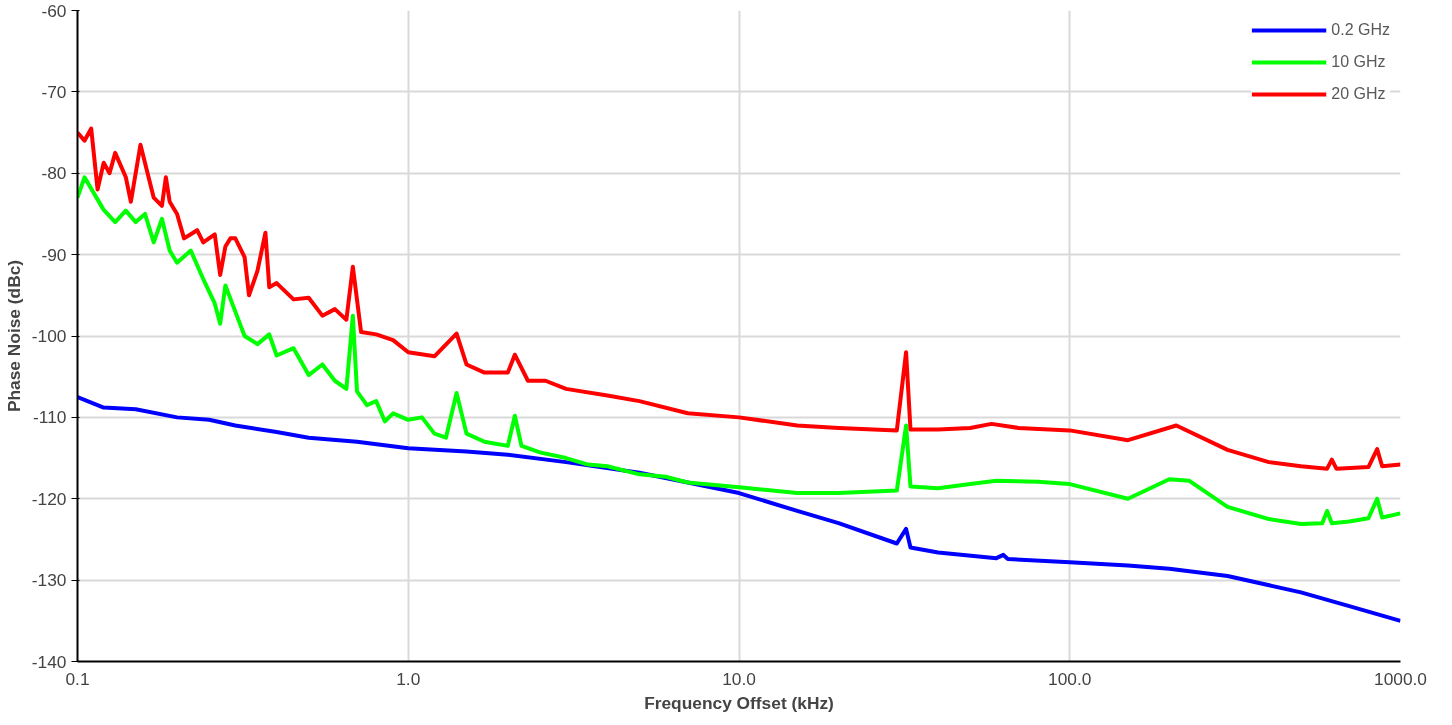 The height and width of the screenshot is (725, 1452). I want to click on y-tick-label: -70, so click(54, 91).